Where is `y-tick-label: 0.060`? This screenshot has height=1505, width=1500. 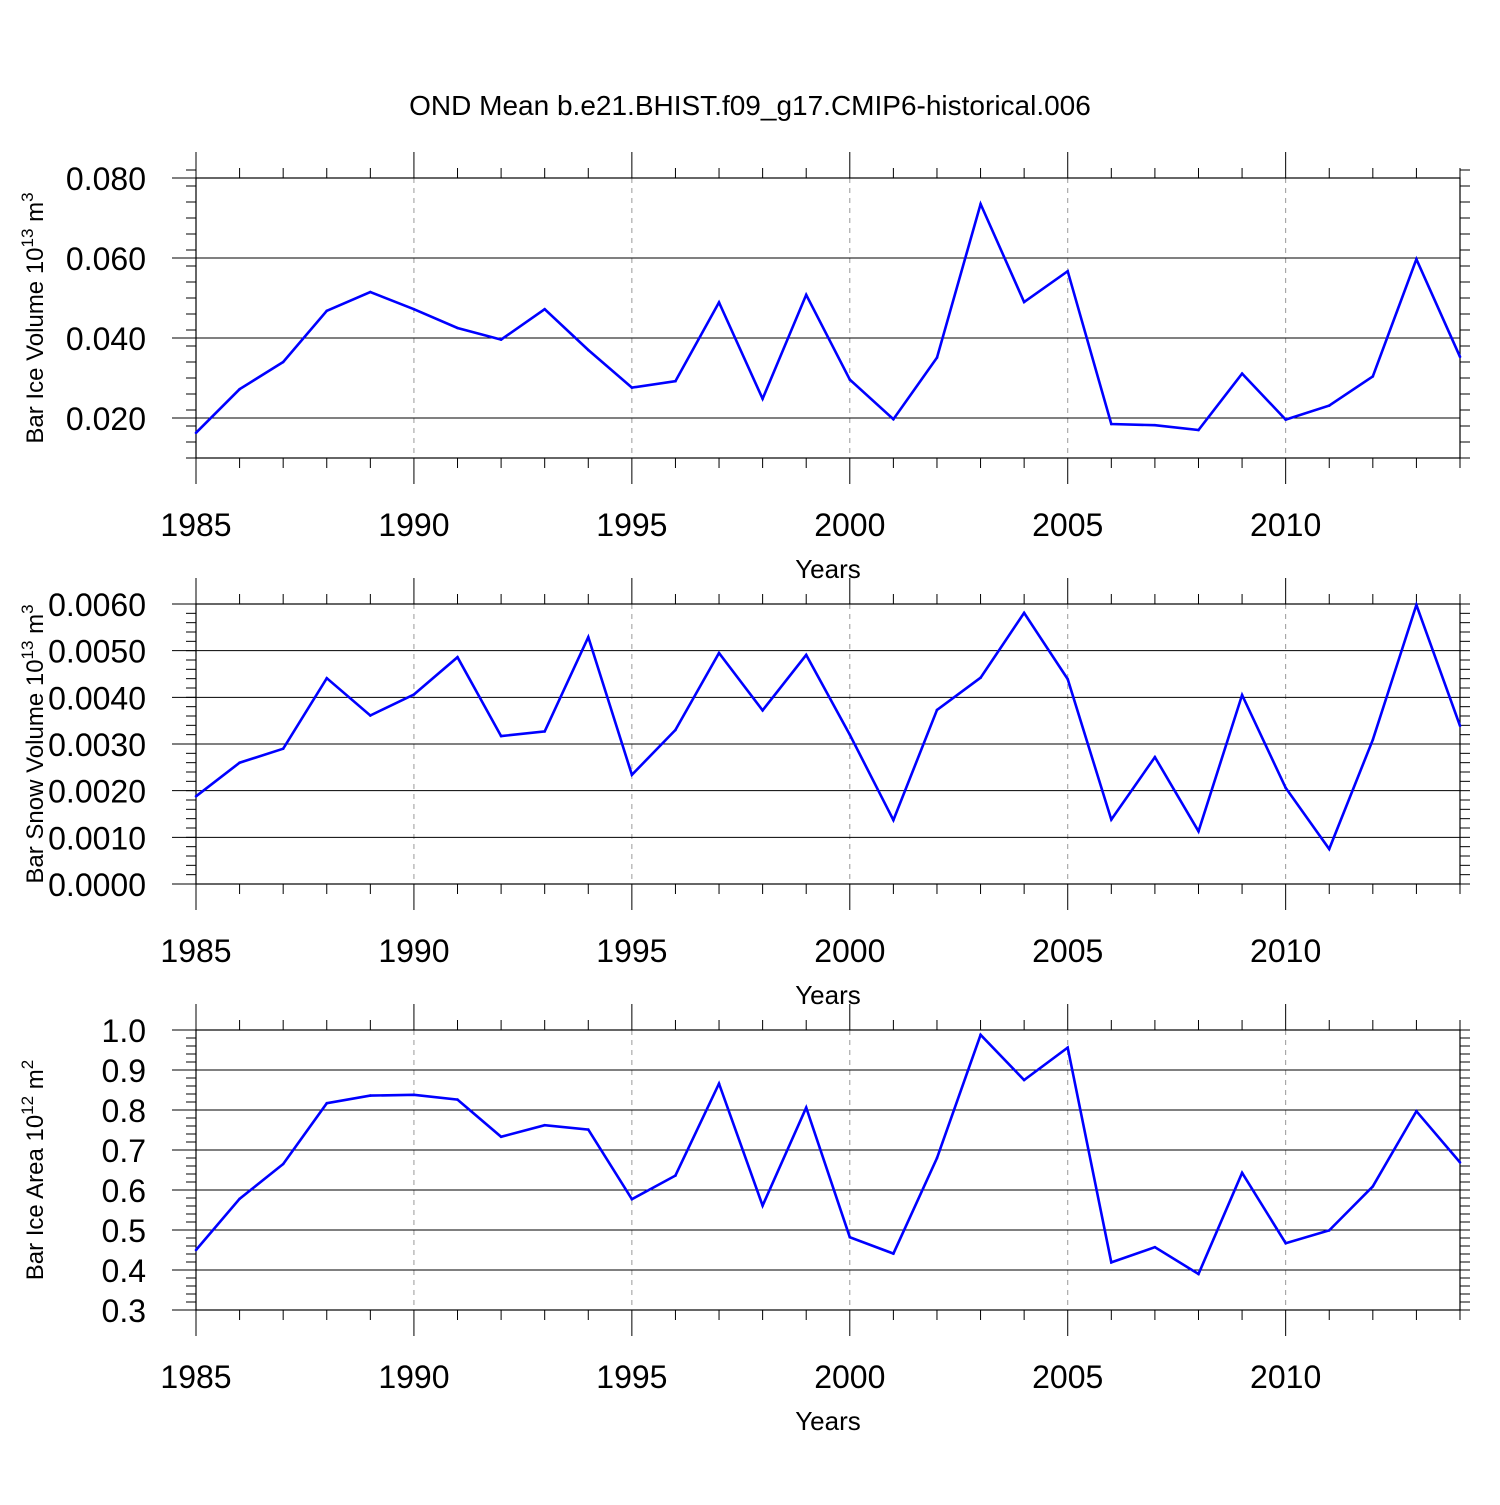
y-tick-label: 0.060 is located at coordinates (106, 259).